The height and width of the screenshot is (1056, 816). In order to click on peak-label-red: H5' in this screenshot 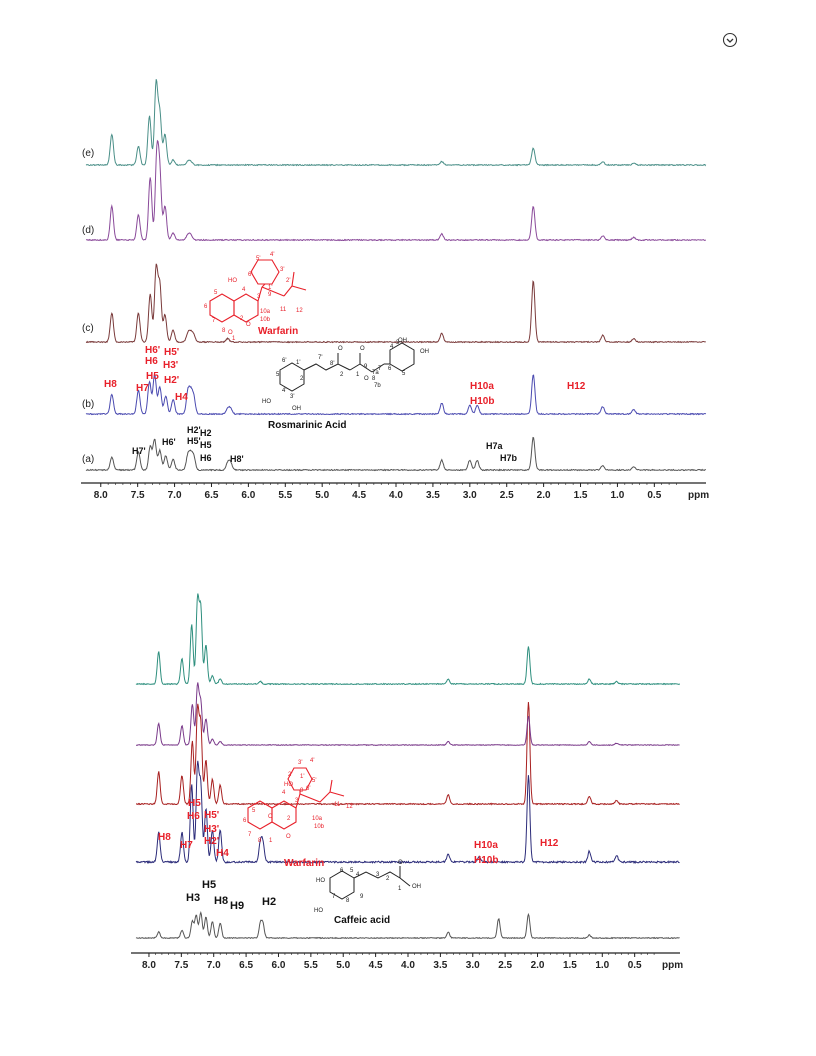, I will do `click(211, 815)`.